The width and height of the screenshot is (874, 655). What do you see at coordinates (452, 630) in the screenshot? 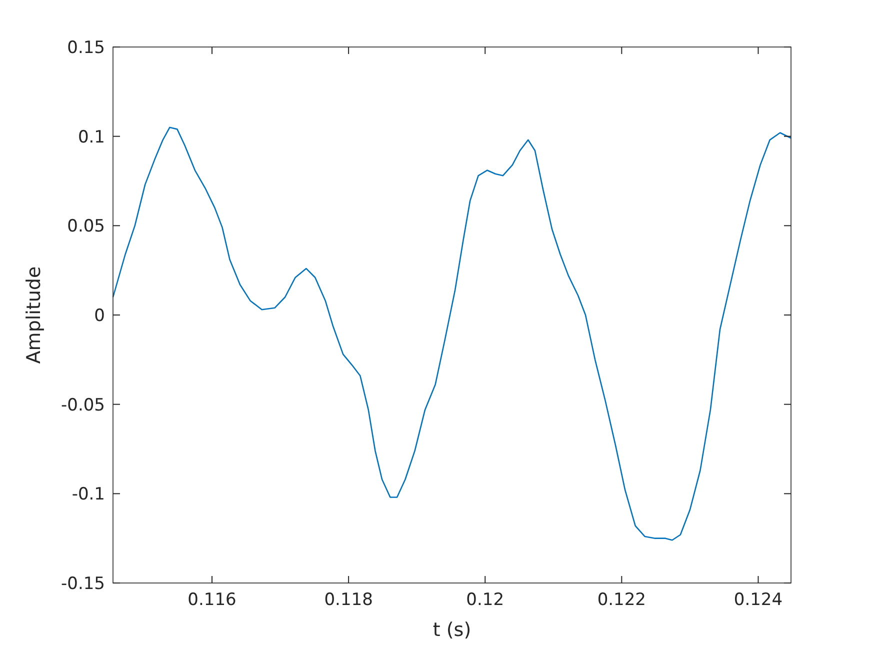
I see `x-axis-title: t (s)` at bounding box center [452, 630].